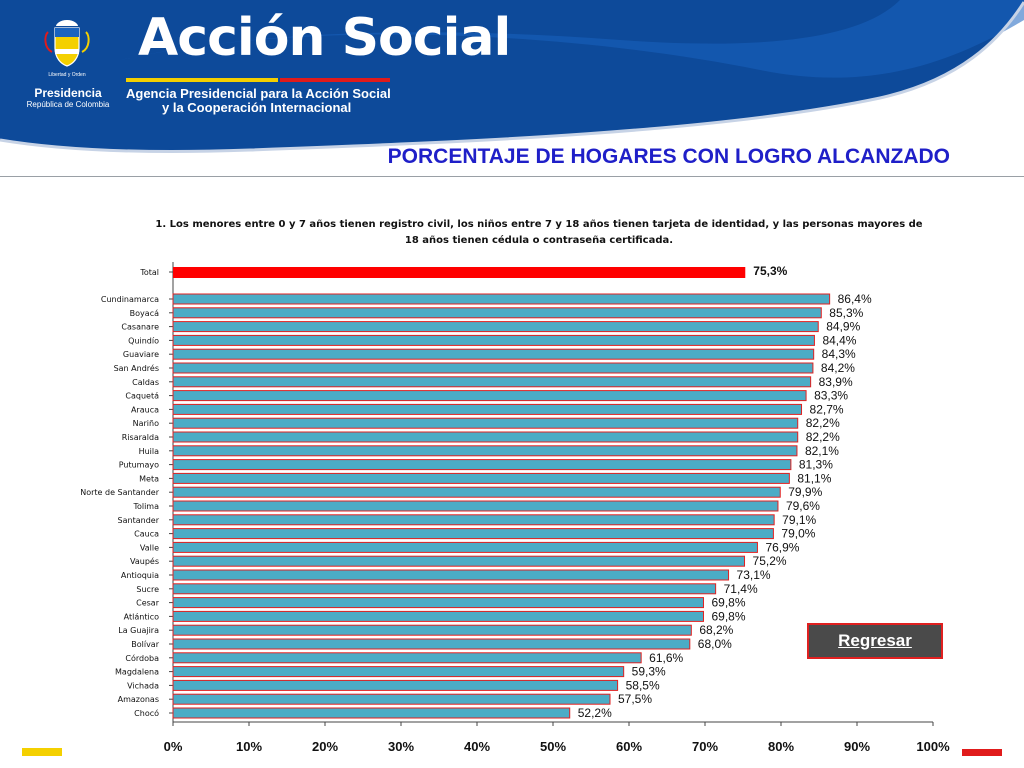 The width and height of the screenshot is (1024, 768). I want to click on value-label: 84,9%, so click(843, 327).